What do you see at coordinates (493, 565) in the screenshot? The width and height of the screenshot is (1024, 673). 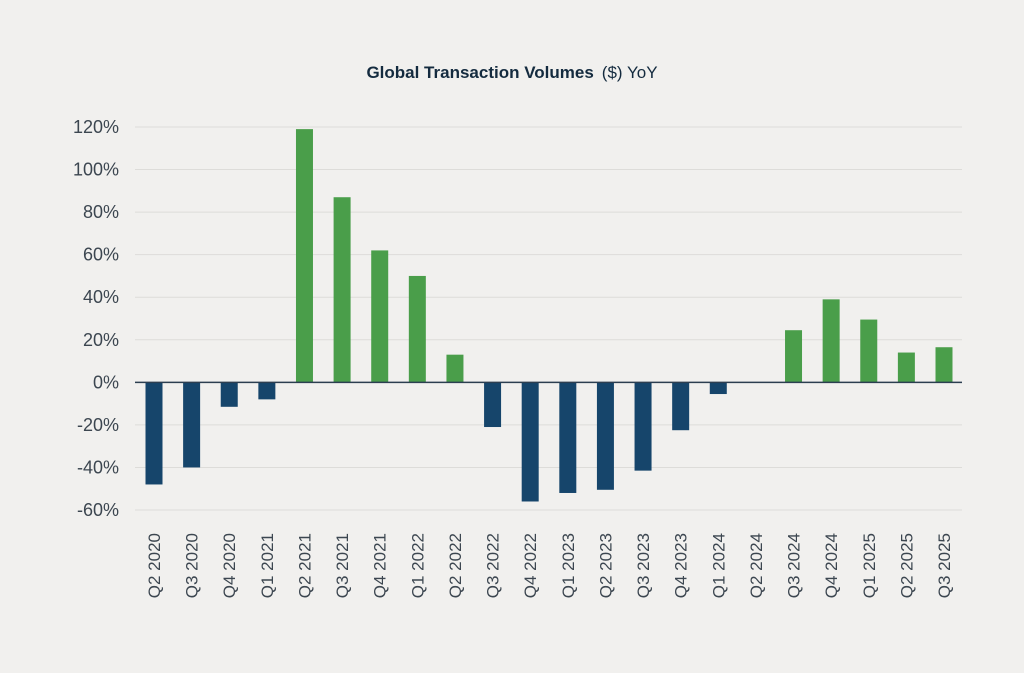 I see `x-tick-label: Q3 2022` at bounding box center [493, 565].